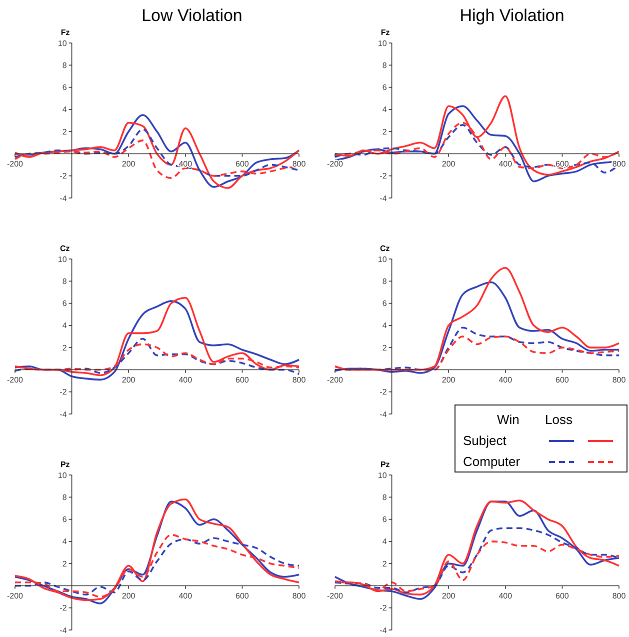  Describe the element at coordinates (508, 419) in the screenshot. I see `annotation: Win` at that location.